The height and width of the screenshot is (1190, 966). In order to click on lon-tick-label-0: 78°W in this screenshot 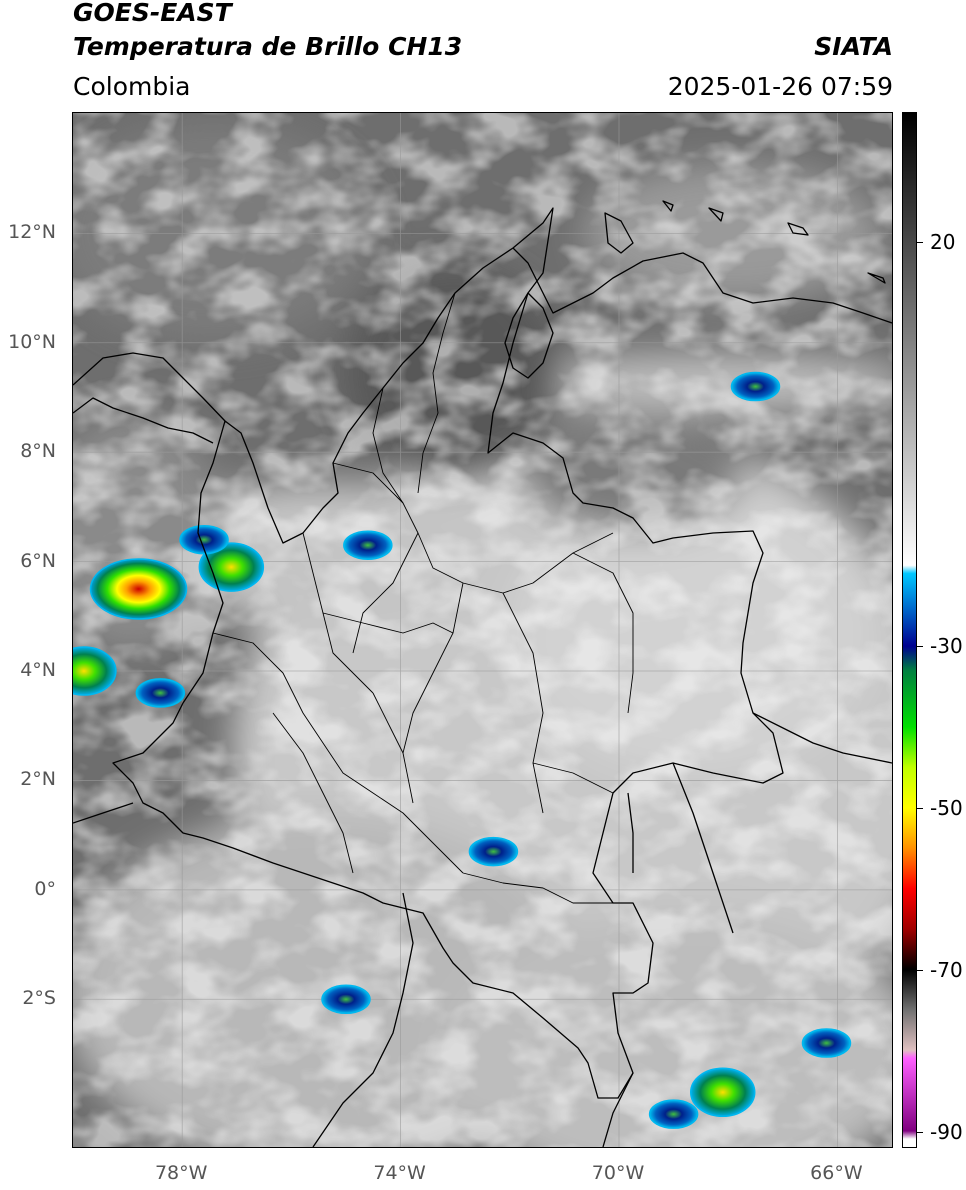, I will do `click(181, 1173)`.